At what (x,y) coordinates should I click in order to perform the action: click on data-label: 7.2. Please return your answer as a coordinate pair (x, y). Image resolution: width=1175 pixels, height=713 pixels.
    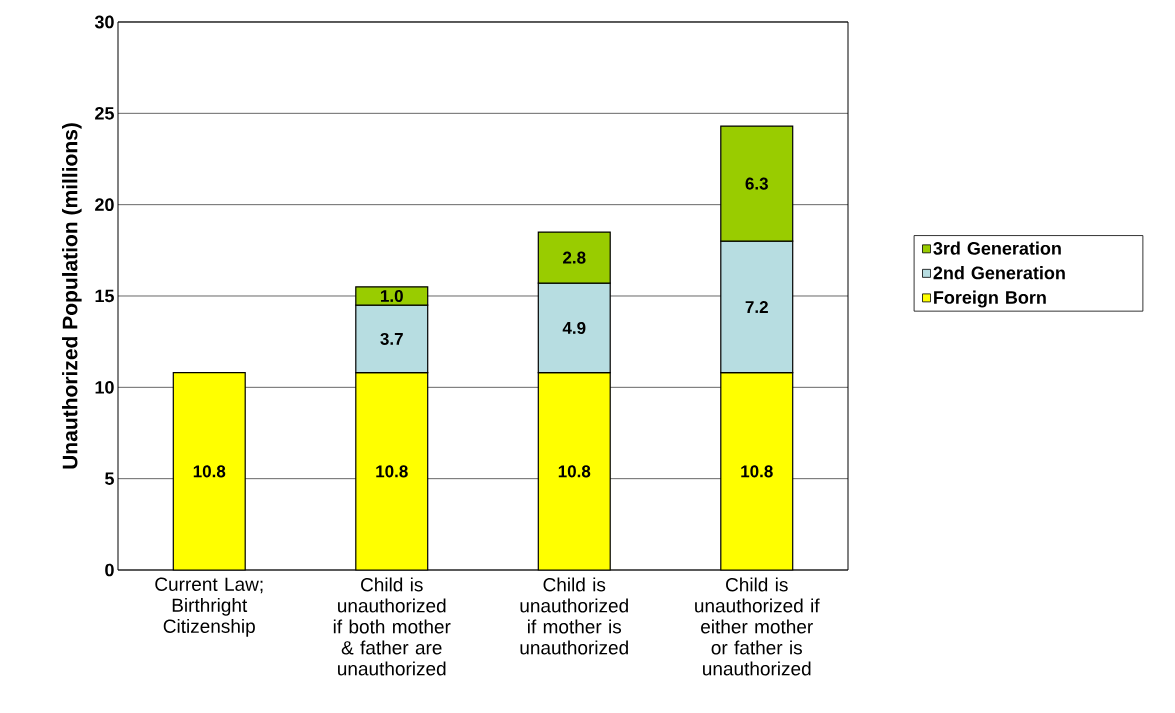
    Looking at the image, I should click on (756, 307).